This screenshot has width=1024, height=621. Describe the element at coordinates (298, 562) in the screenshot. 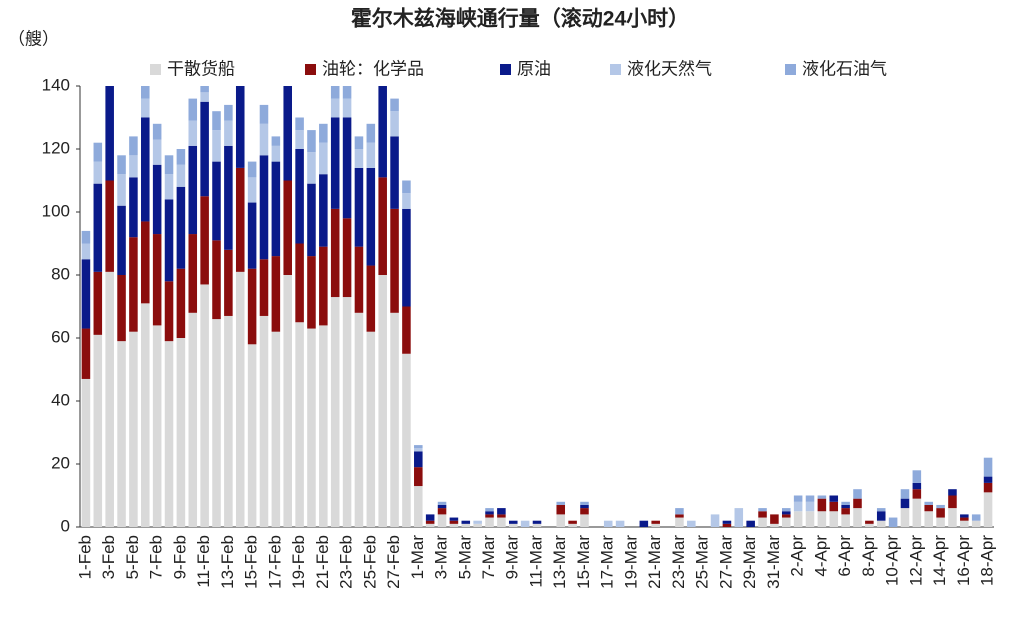

I see `x-tick-label: 19-Feb` at that location.